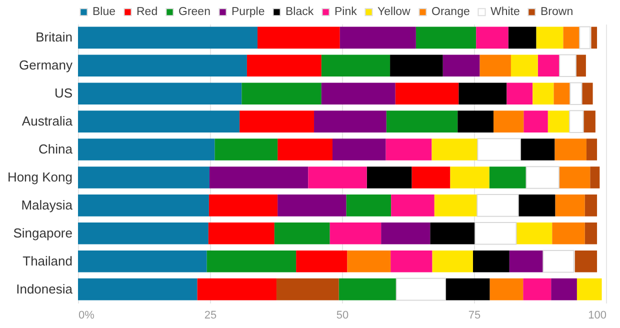 The image size is (620, 328). I want to click on y-tick-label: Germany, so click(46, 65).